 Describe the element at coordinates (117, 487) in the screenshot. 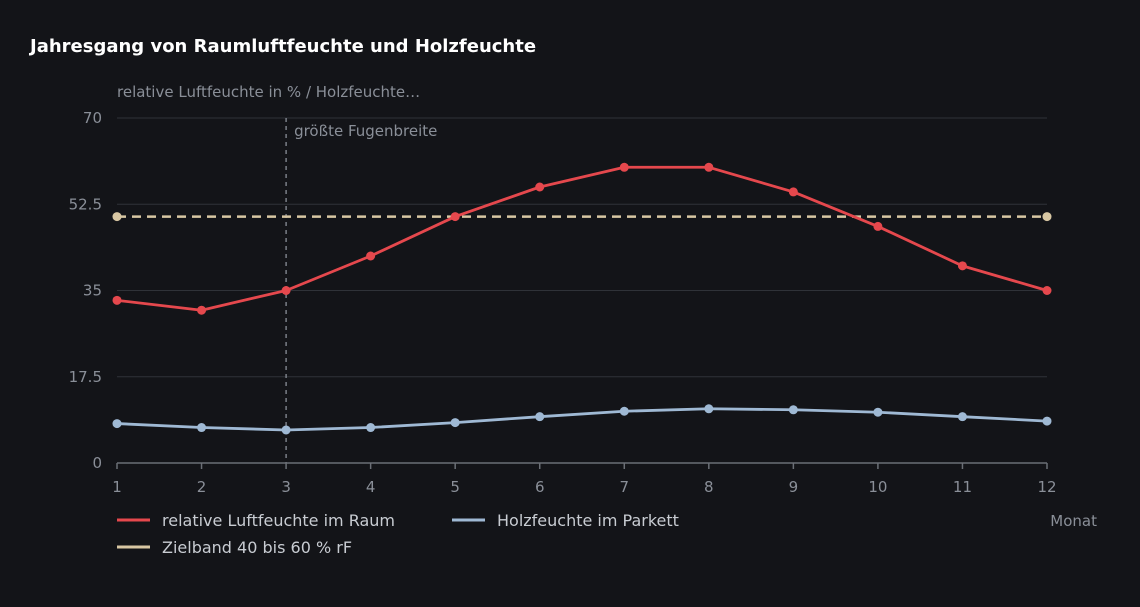

I see `x-tick-label: 1` at that location.